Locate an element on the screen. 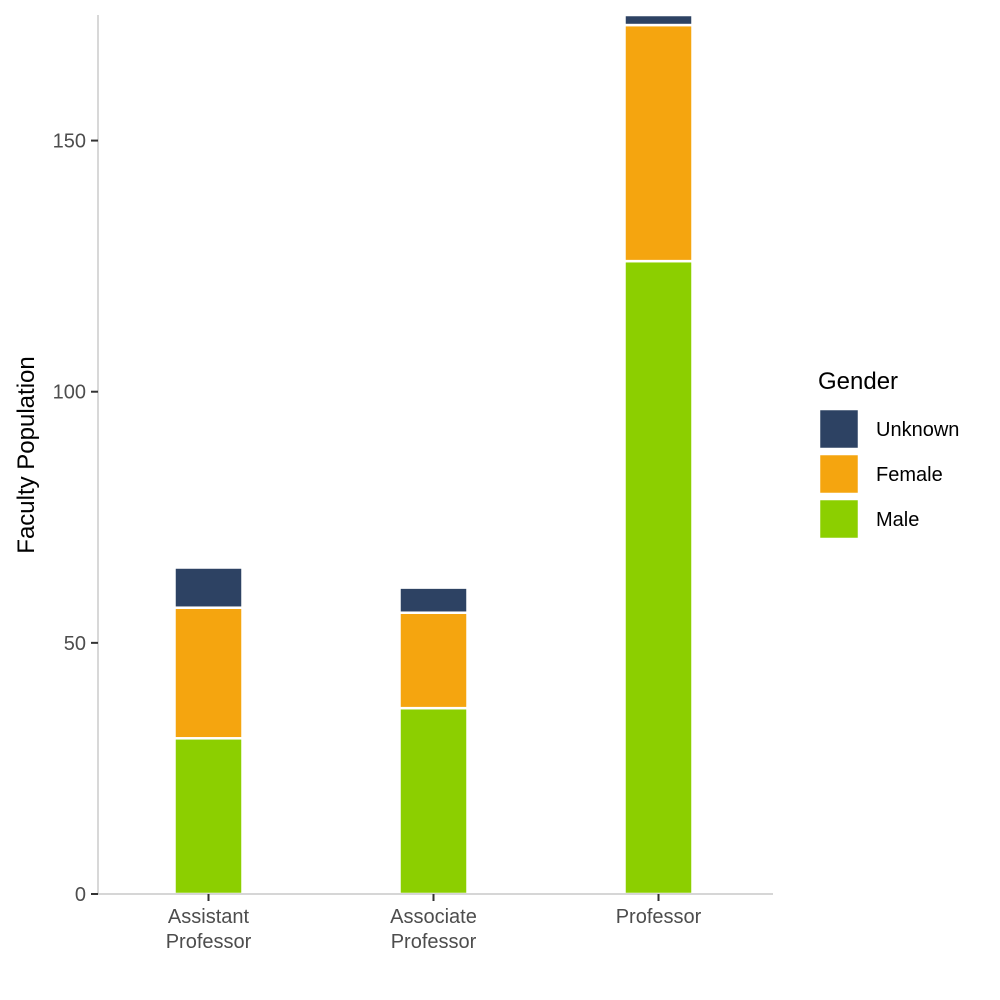  legend-key-female is located at coordinates (839, 474).